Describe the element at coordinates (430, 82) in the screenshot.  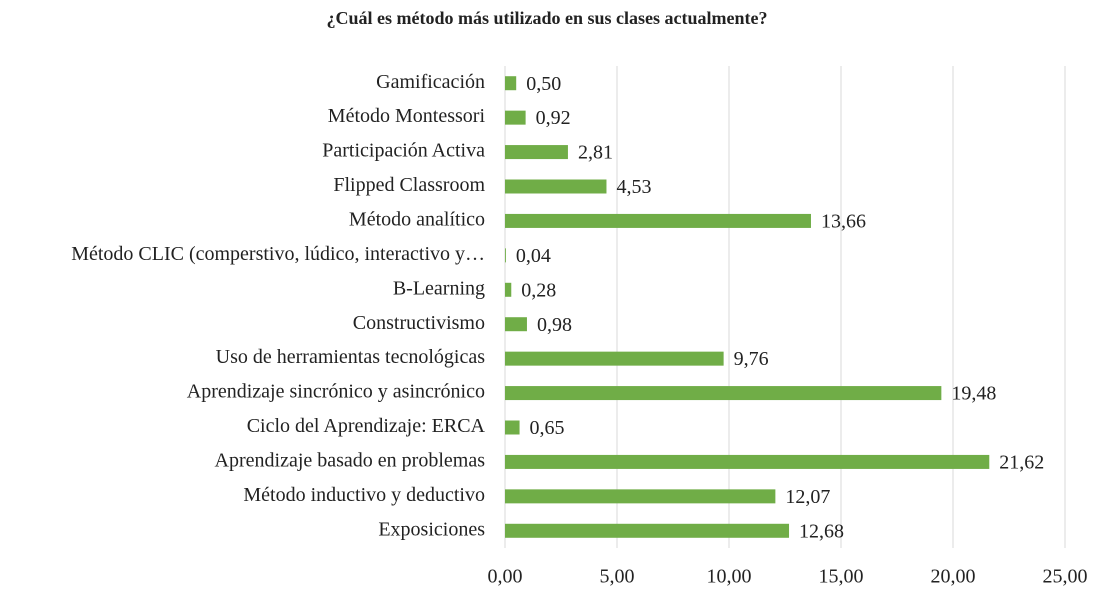
I see `y-tick-label: Gamificación` at that location.